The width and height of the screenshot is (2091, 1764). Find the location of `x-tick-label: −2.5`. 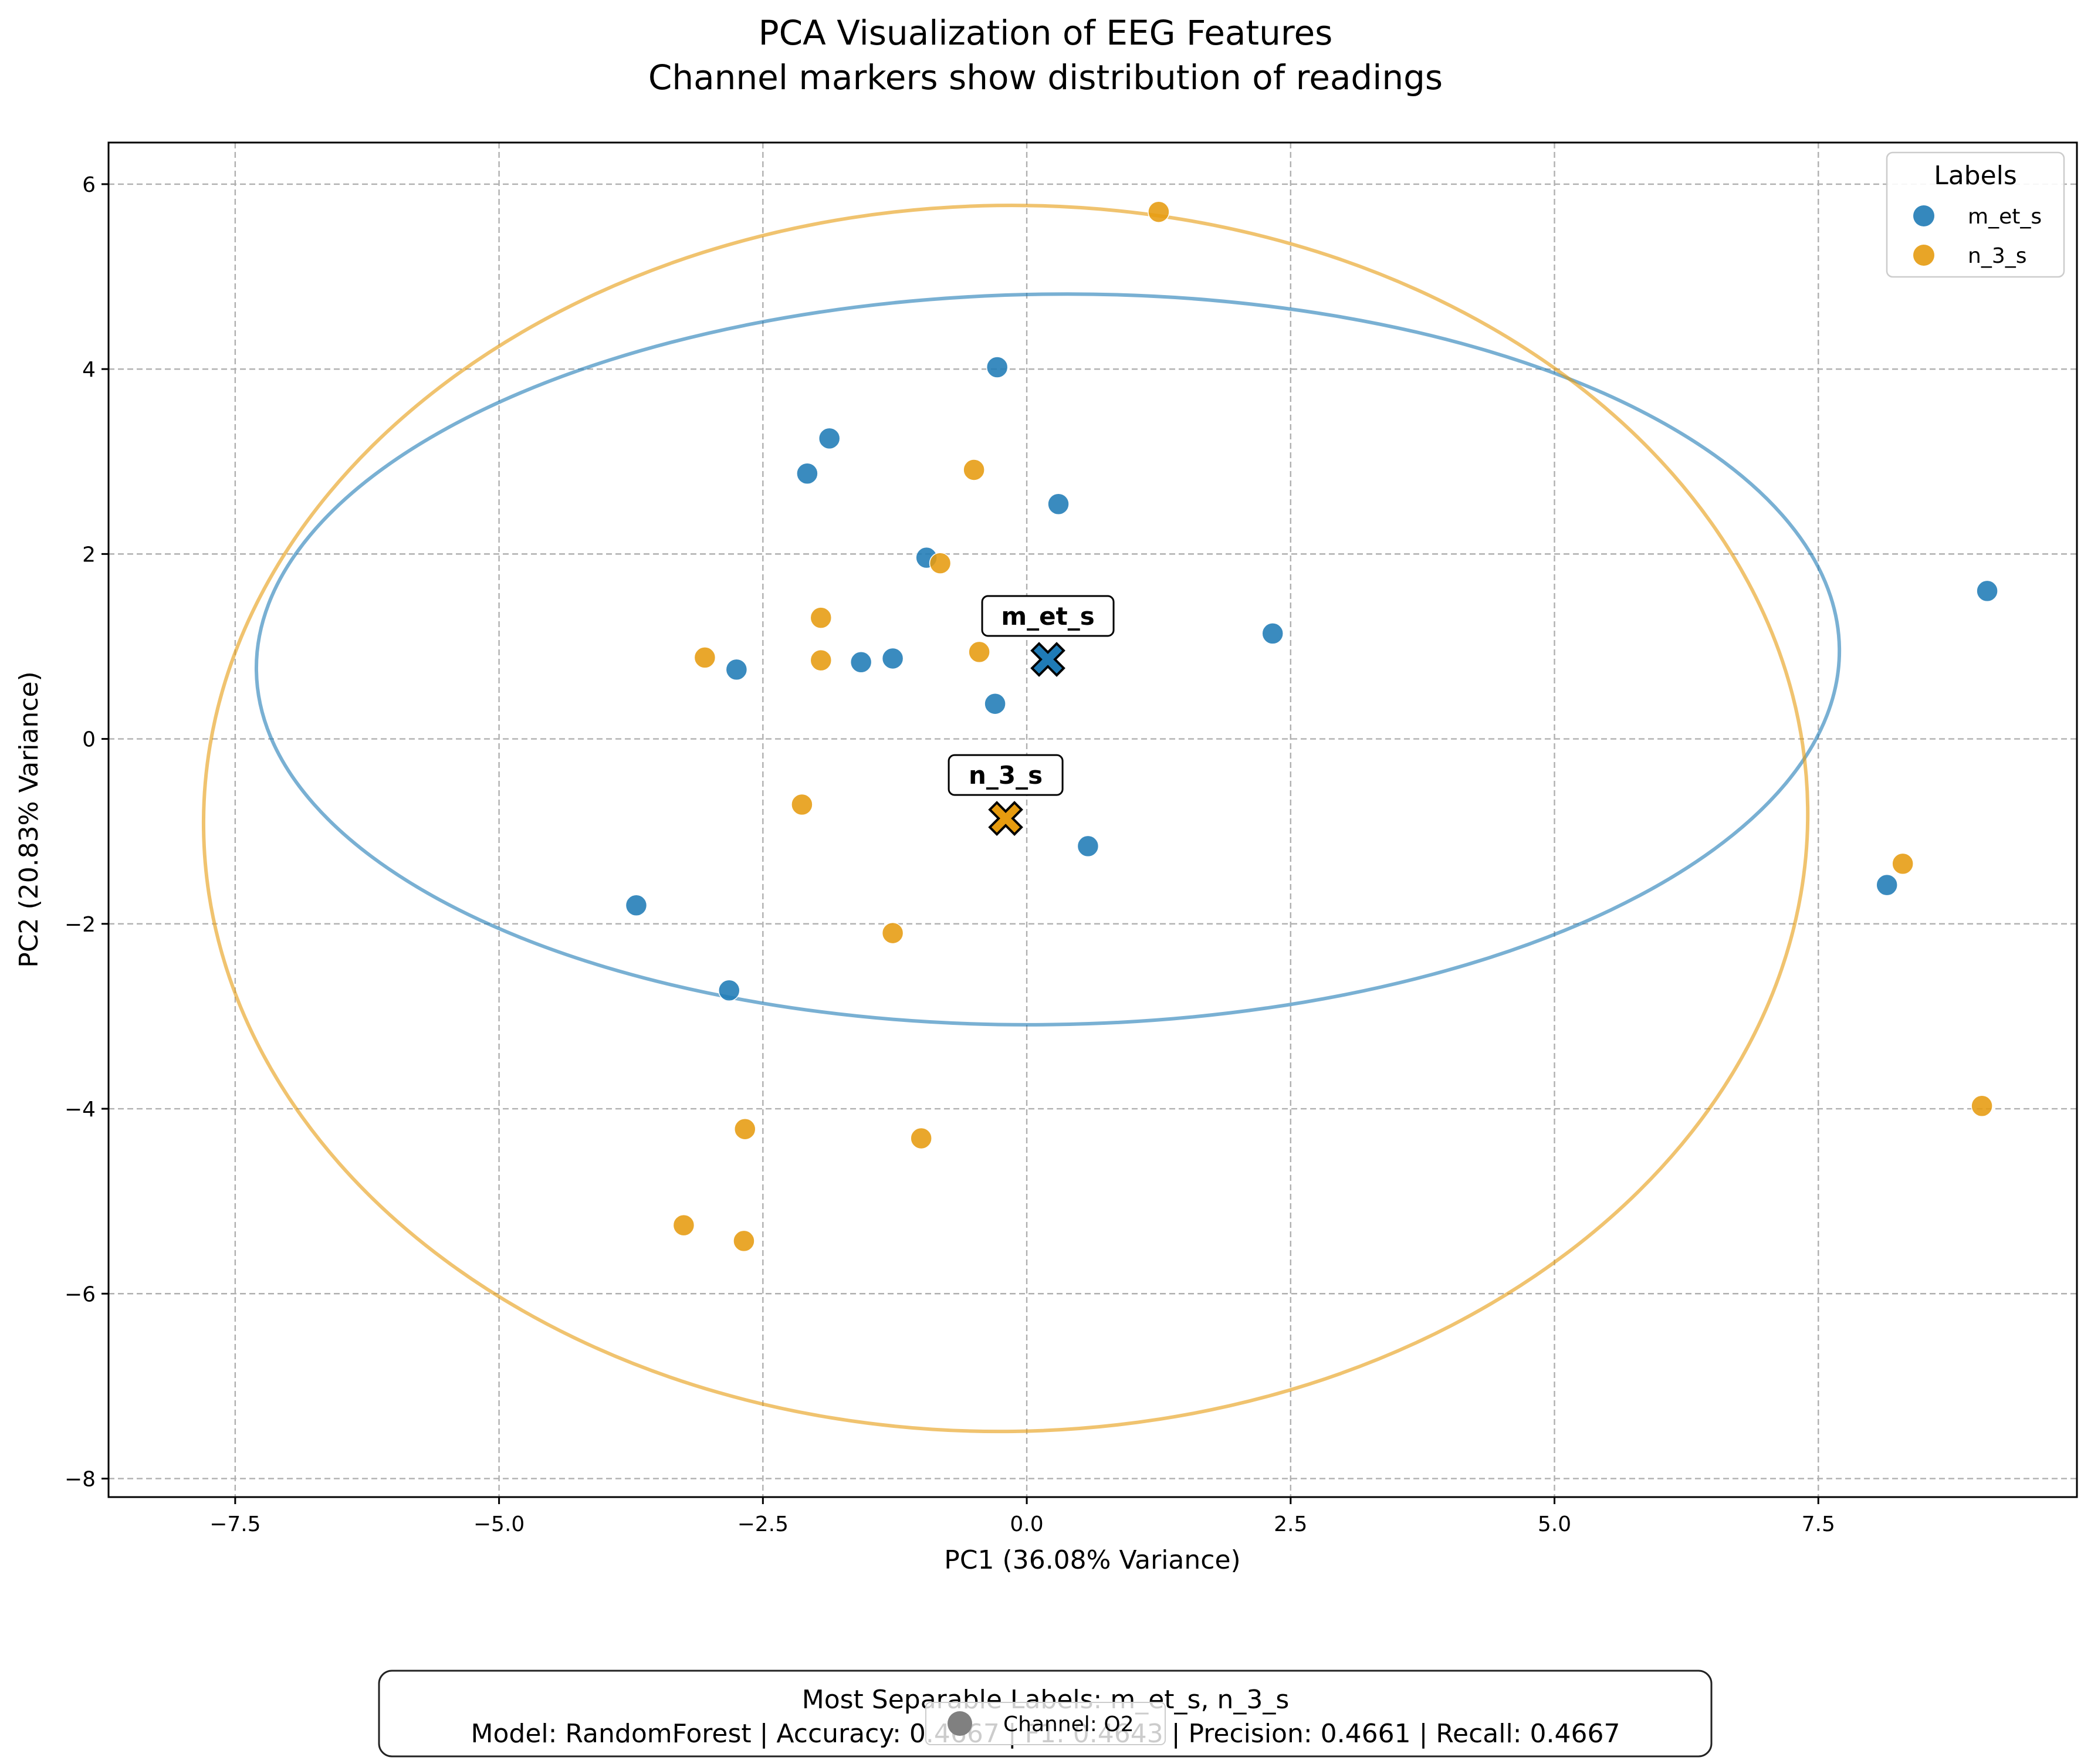

x-tick-label: −2.5 is located at coordinates (763, 1524).